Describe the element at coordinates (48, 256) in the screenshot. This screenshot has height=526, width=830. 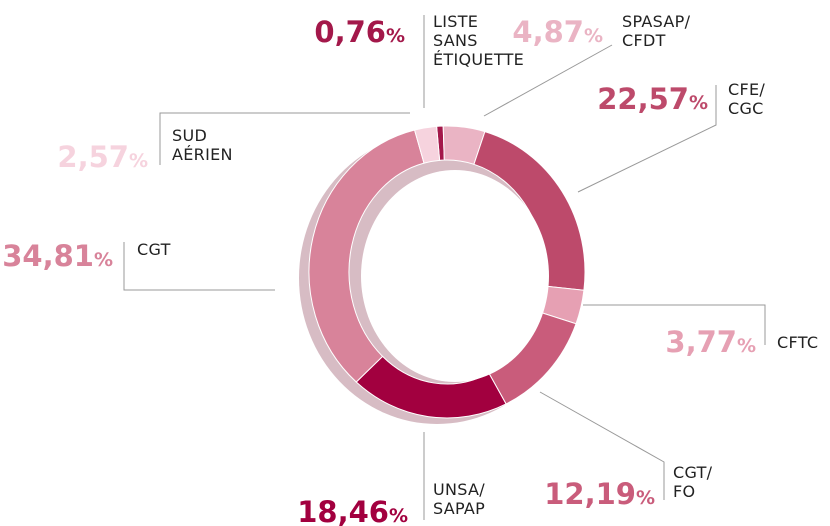
I see `value-number: 34,81` at that location.